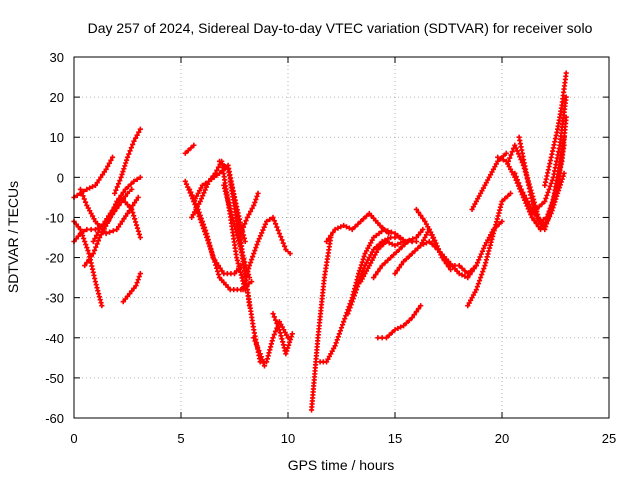 The image size is (640, 480). I want to click on series-s38, so click(541, 183).